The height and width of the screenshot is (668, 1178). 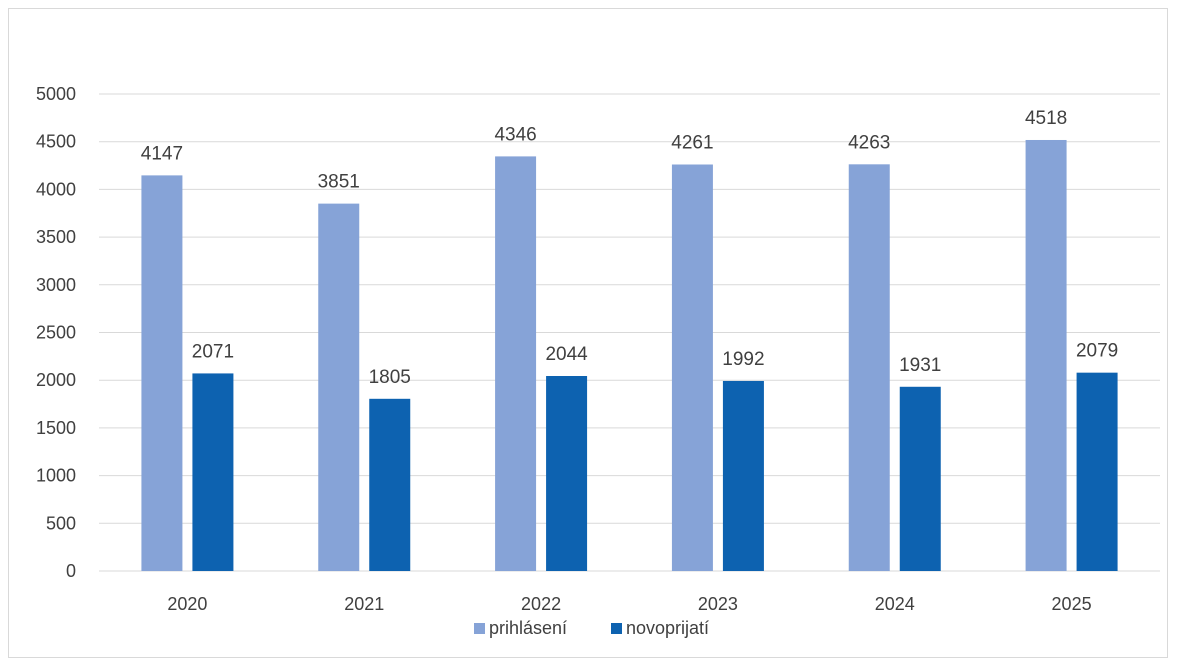 I want to click on y-tick-label: 1000, so click(x=56, y=476).